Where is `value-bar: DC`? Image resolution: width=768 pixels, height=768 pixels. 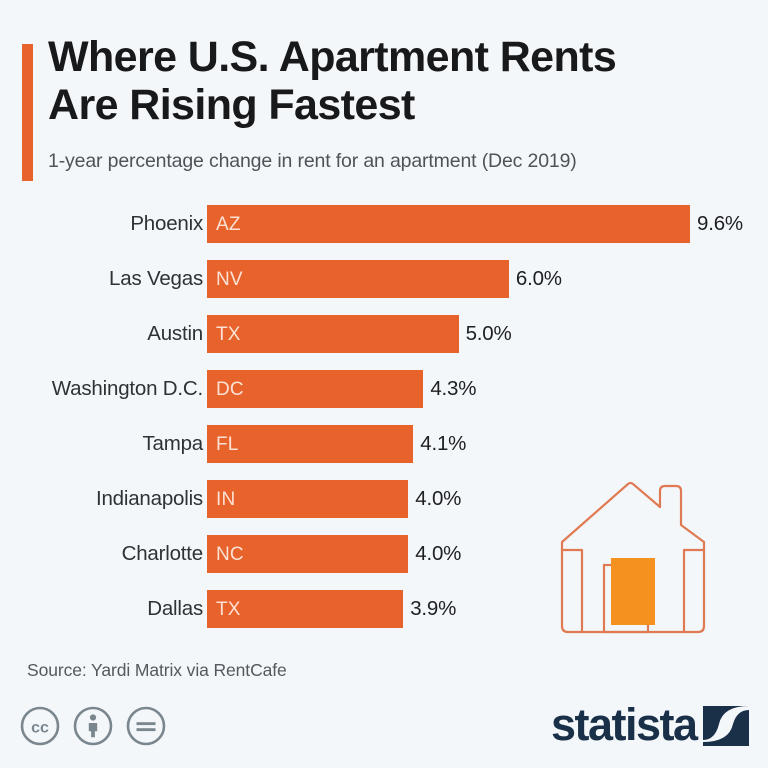 value-bar: DC is located at coordinates (315, 389).